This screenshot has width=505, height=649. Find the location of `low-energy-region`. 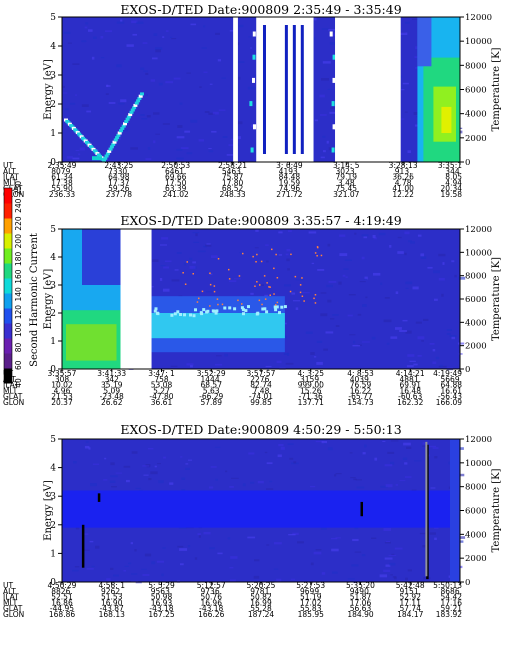

low-energy-region is located at coordinates (91, 299).